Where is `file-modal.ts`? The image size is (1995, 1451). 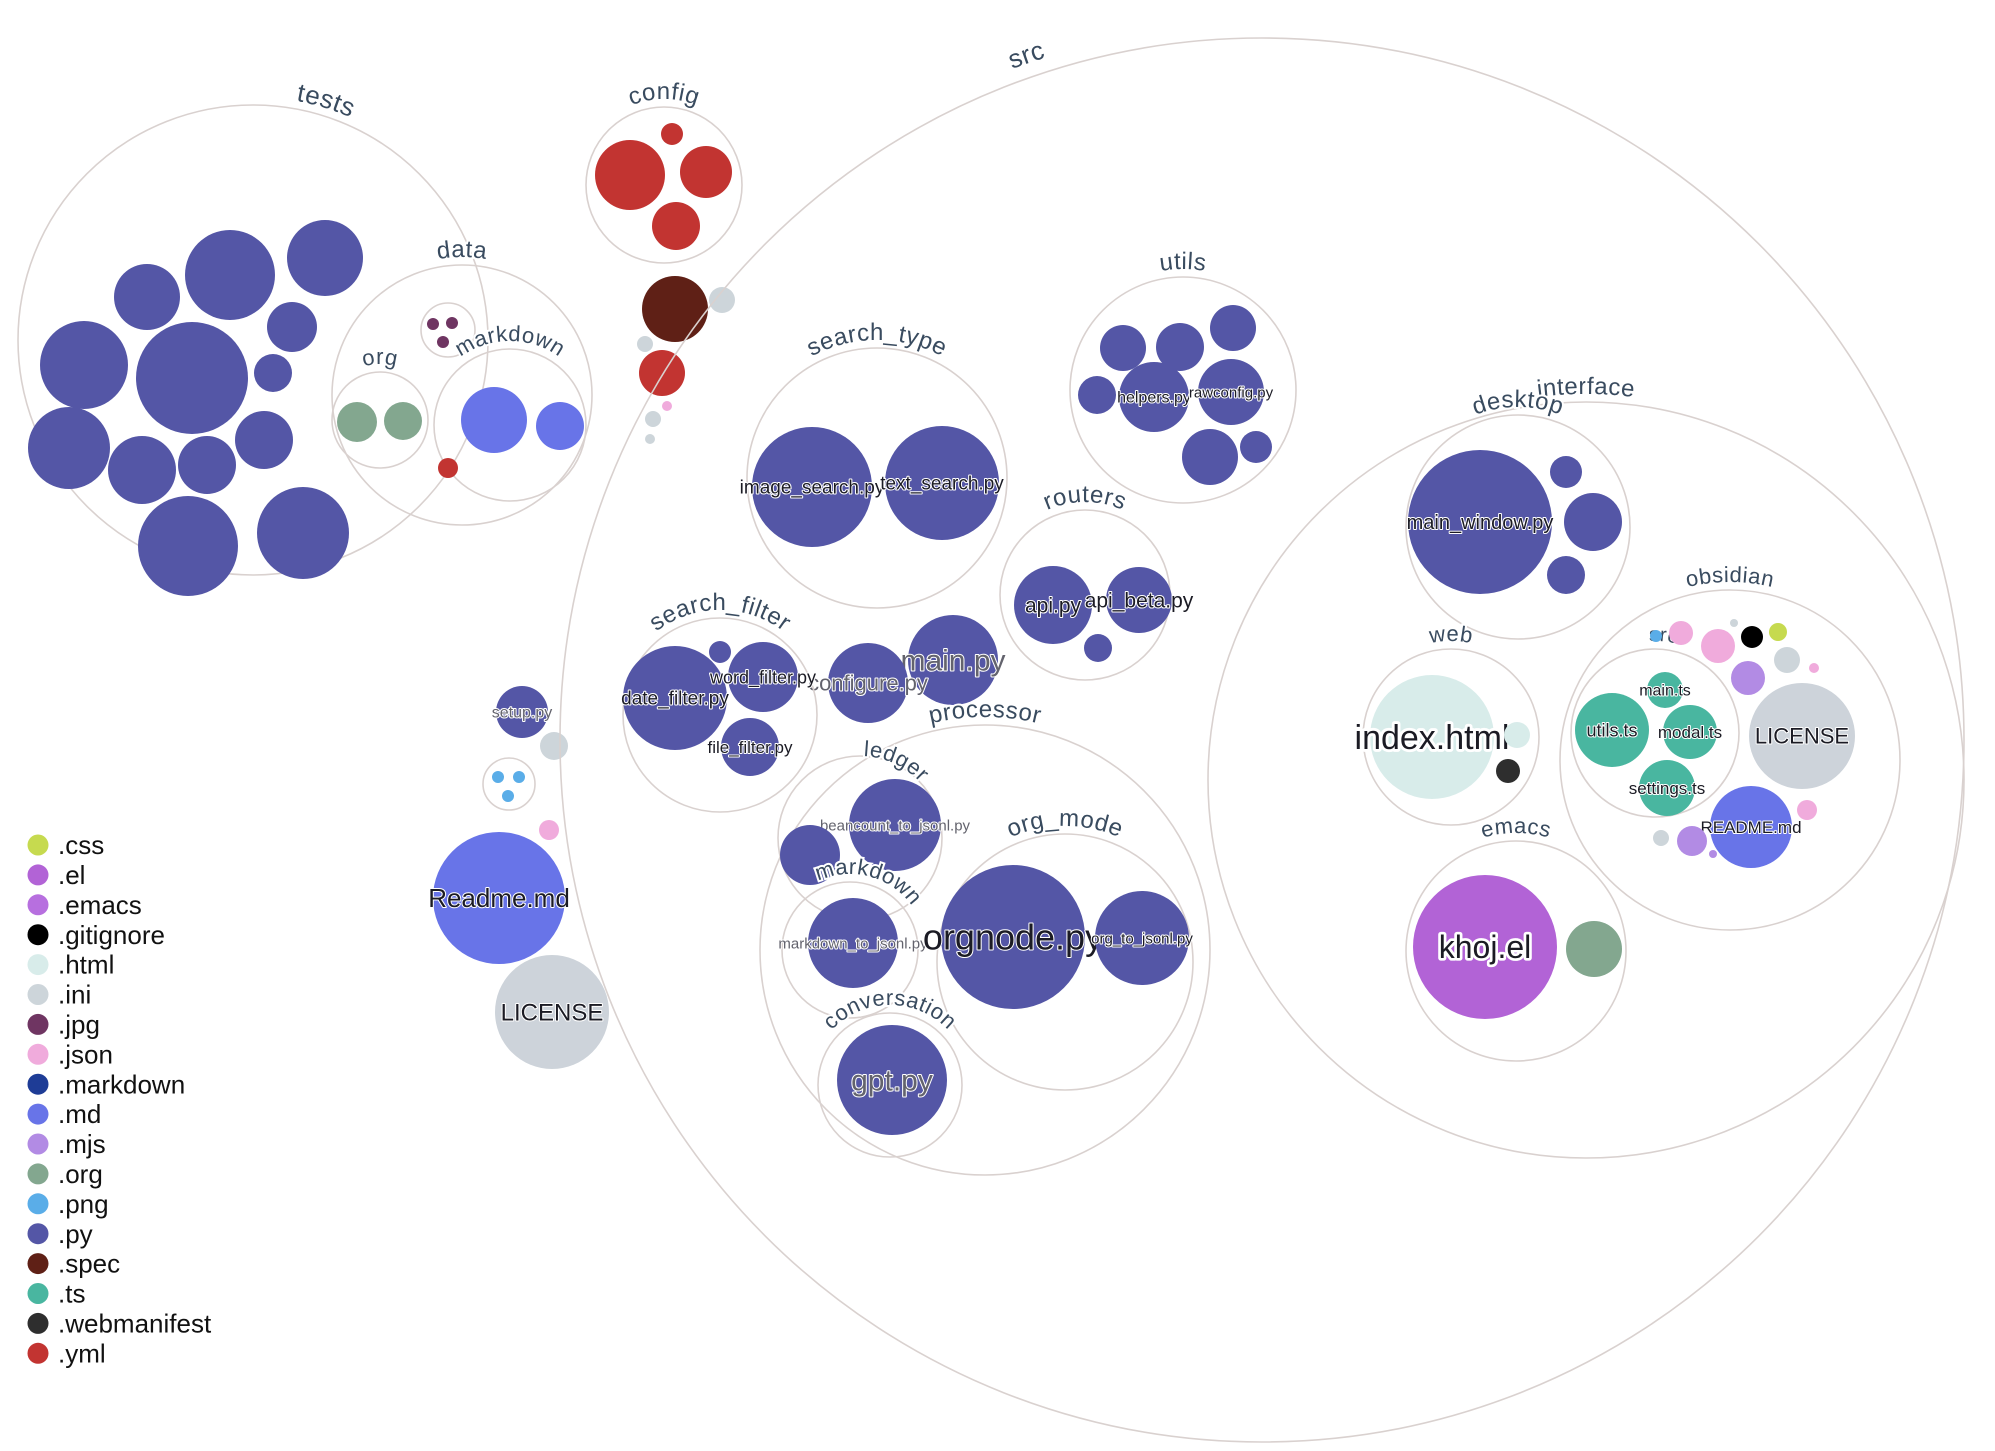
file-modal.ts is located at coordinates (1690, 732).